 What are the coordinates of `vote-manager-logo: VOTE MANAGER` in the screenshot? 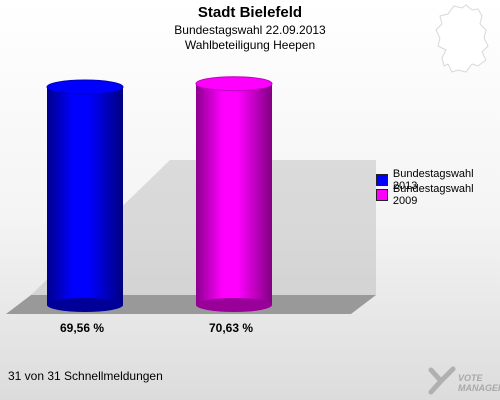 It's located at (464, 382).